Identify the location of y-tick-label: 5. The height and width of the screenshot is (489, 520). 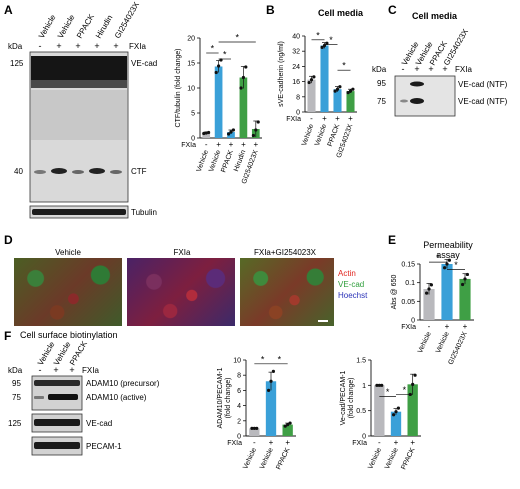
(193, 114).